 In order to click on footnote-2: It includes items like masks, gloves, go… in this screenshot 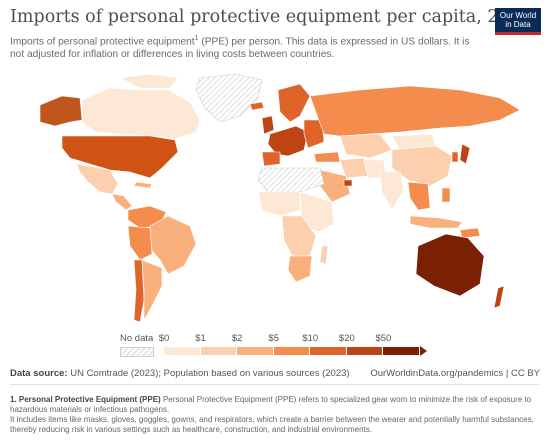, I will do `click(272, 424)`.